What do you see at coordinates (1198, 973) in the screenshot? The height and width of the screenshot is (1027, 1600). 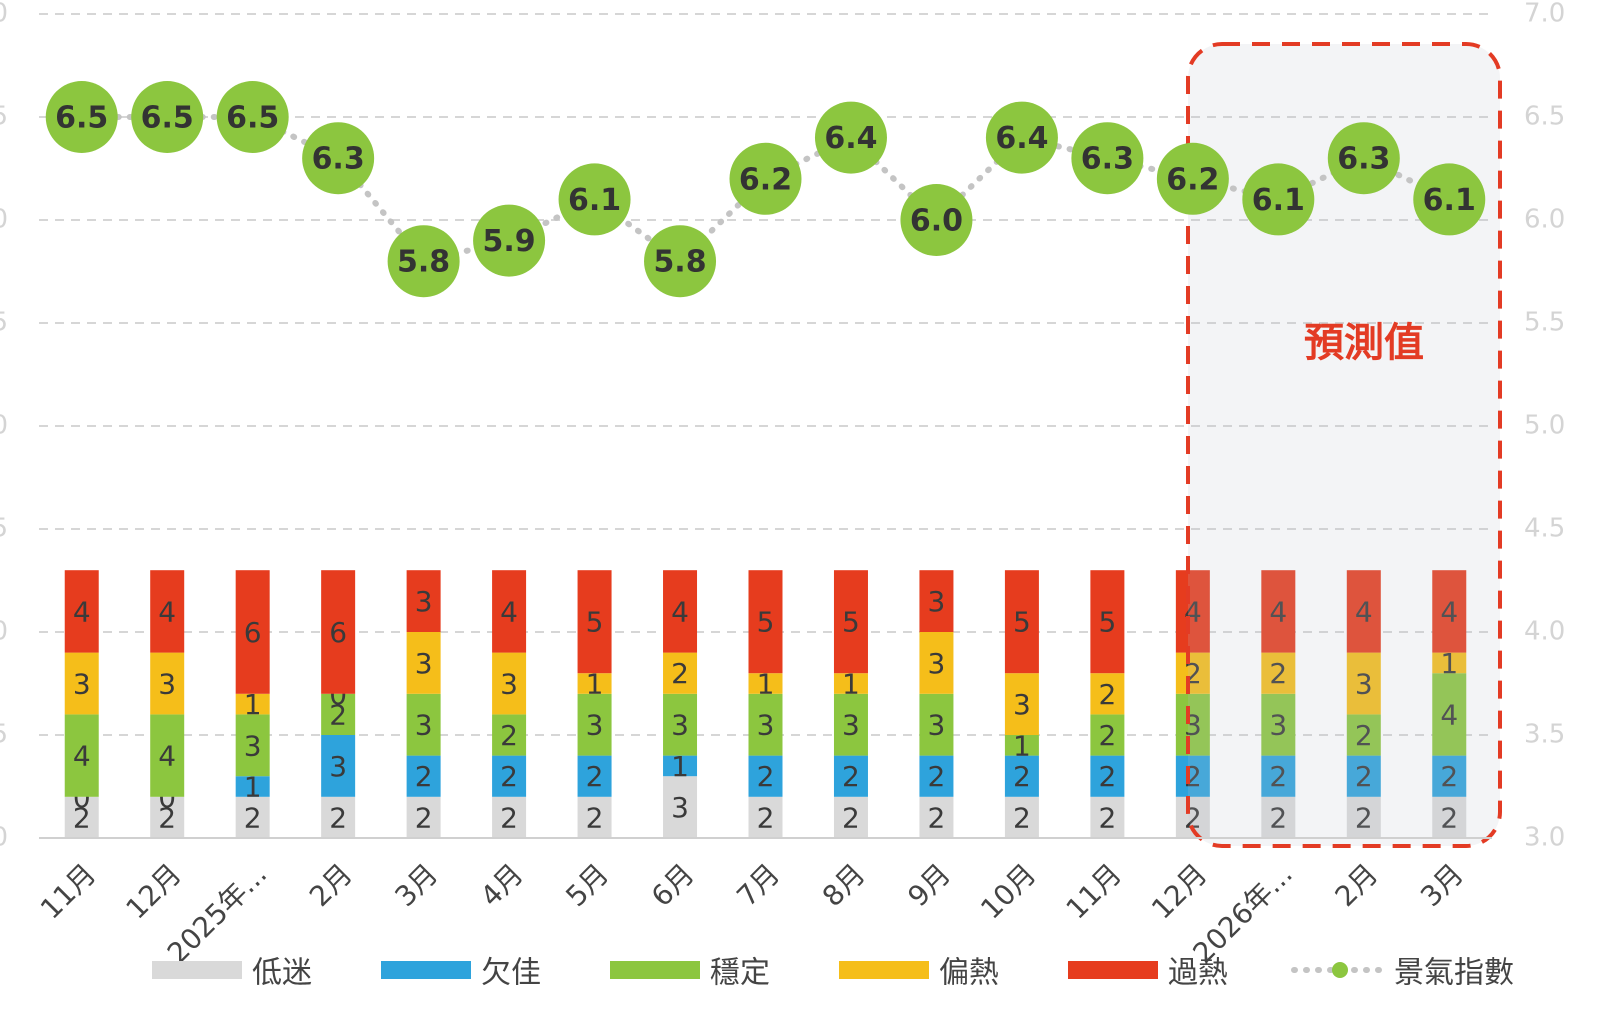 I see `legend-label: 過熱` at bounding box center [1198, 973].